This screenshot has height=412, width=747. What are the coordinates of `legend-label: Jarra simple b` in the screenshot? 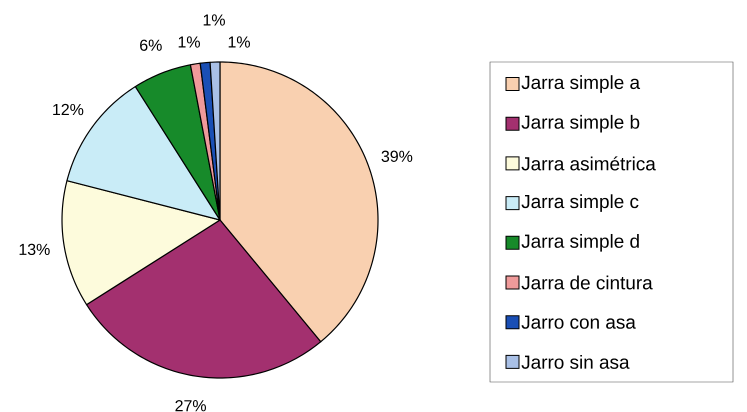 It's located at (581, 123).